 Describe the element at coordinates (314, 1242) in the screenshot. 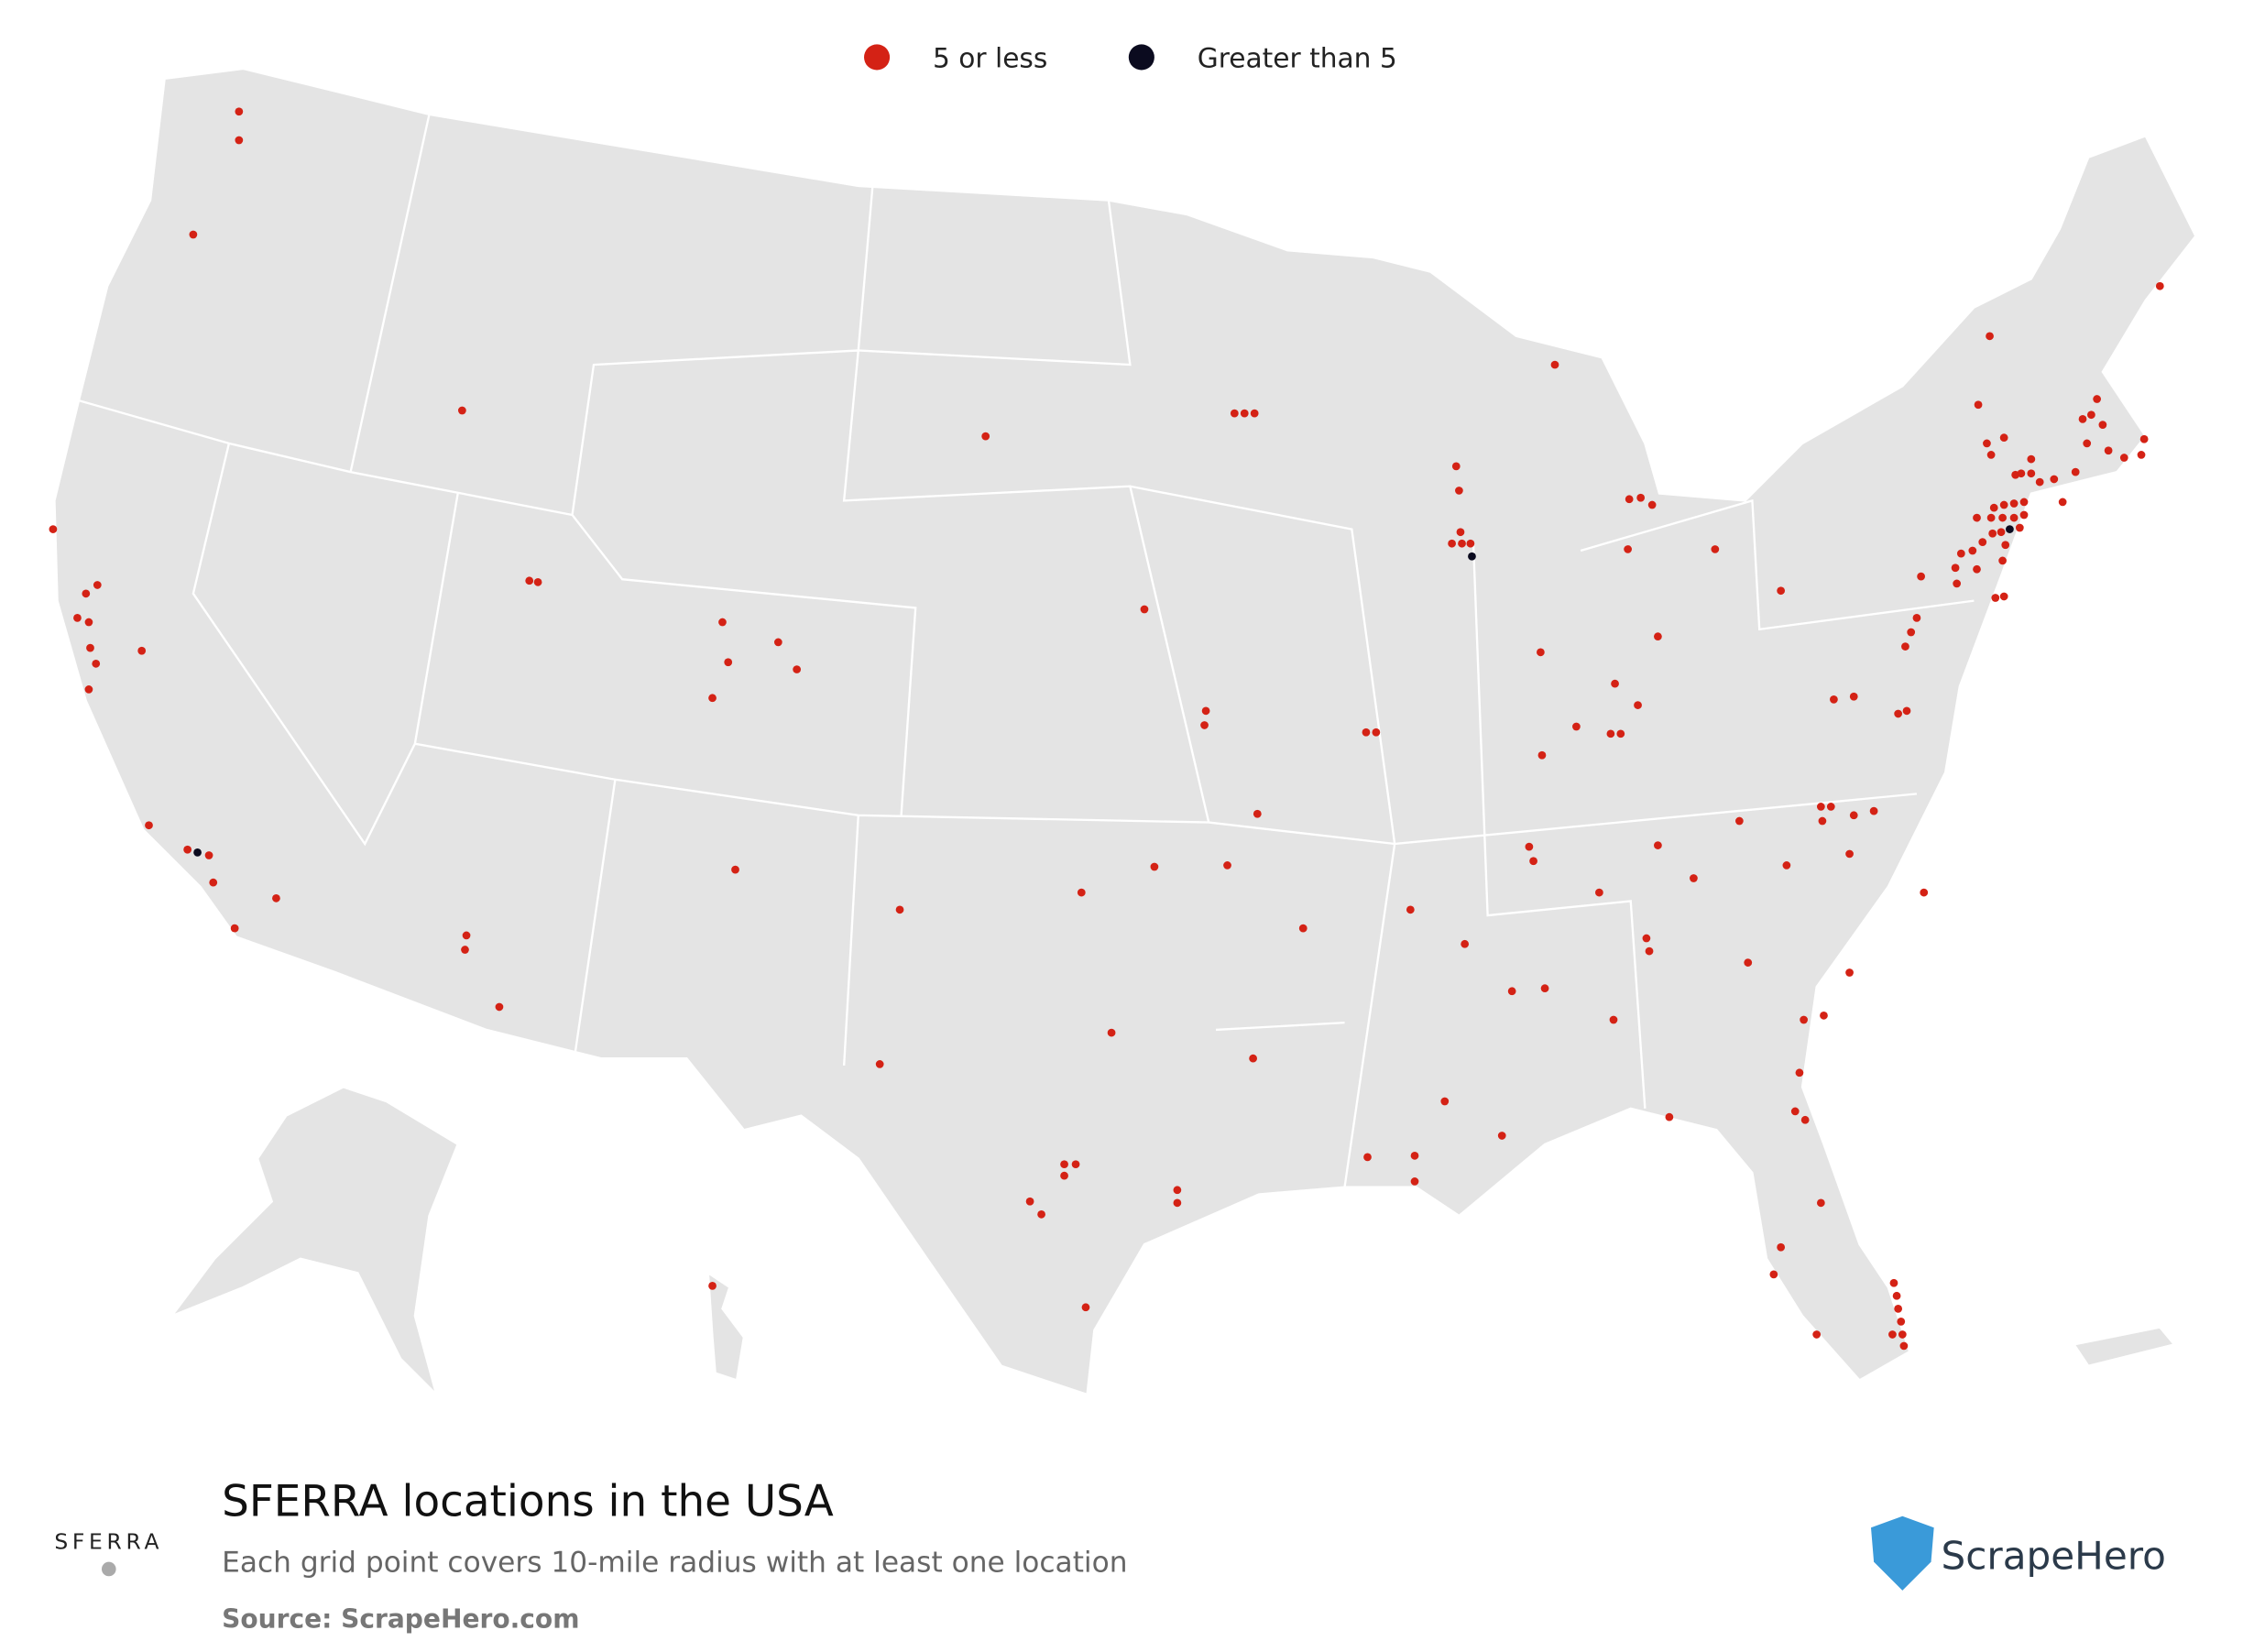

I see `alaska` at that location.